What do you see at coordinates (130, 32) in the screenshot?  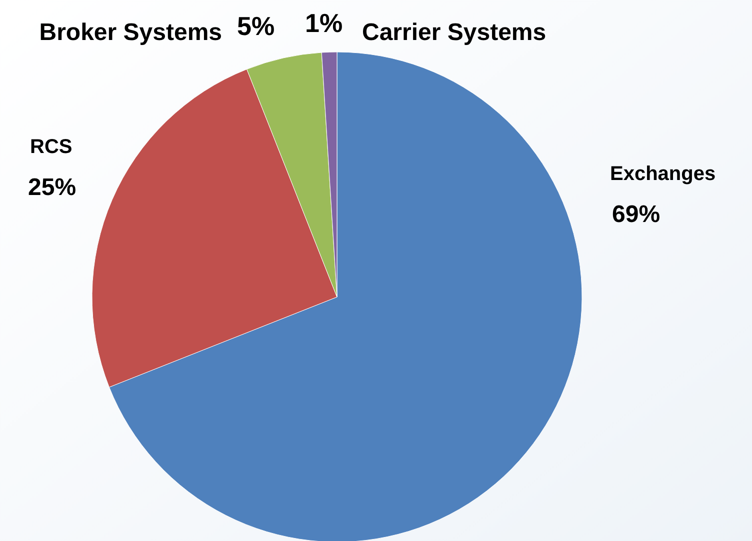 I see `slice-label: Broker Systems` at bounding box center [130, 32].